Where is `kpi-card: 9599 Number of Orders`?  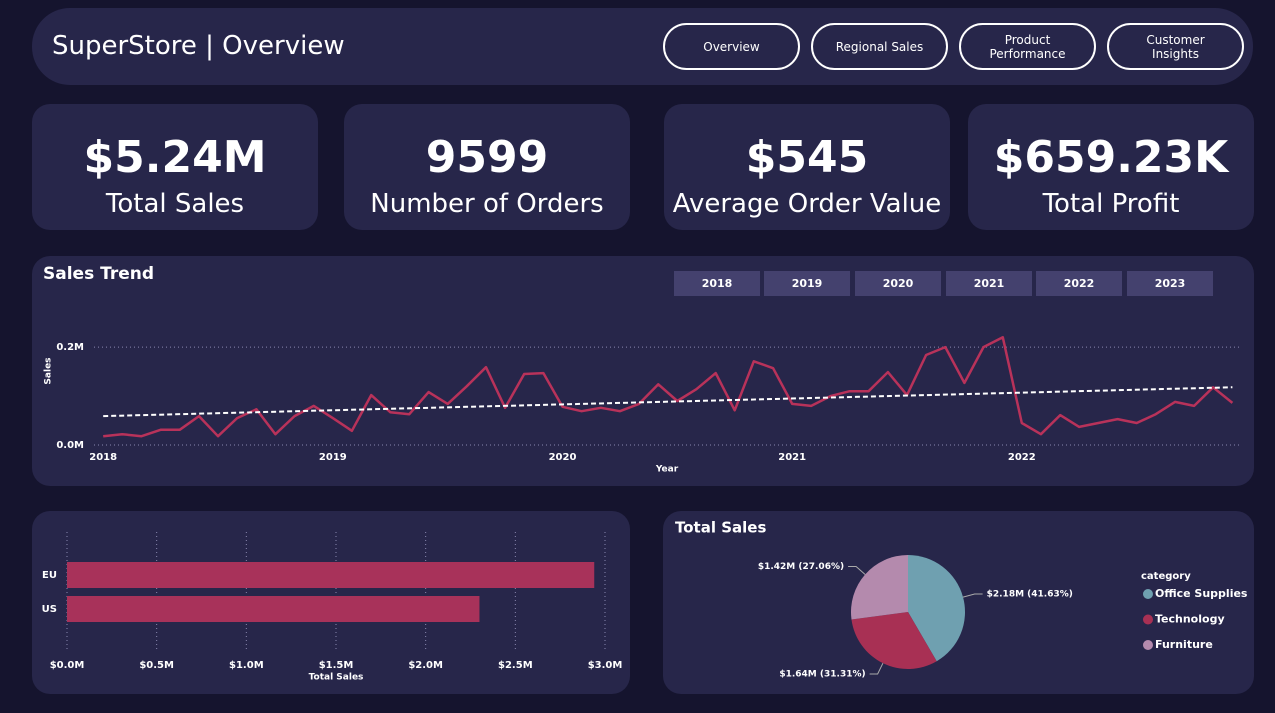 kpi-card: 9599 Number of Orders is located at coordinates (487, 167).